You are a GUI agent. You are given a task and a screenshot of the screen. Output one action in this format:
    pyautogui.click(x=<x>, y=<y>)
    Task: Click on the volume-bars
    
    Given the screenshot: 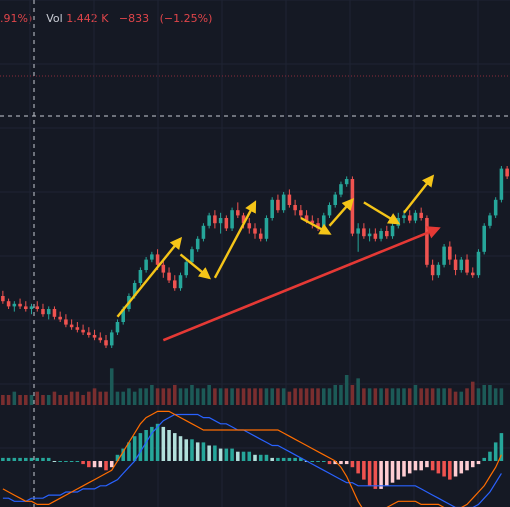 What is the action you would take?
    pyautogui.click(x=252, y=386)
    